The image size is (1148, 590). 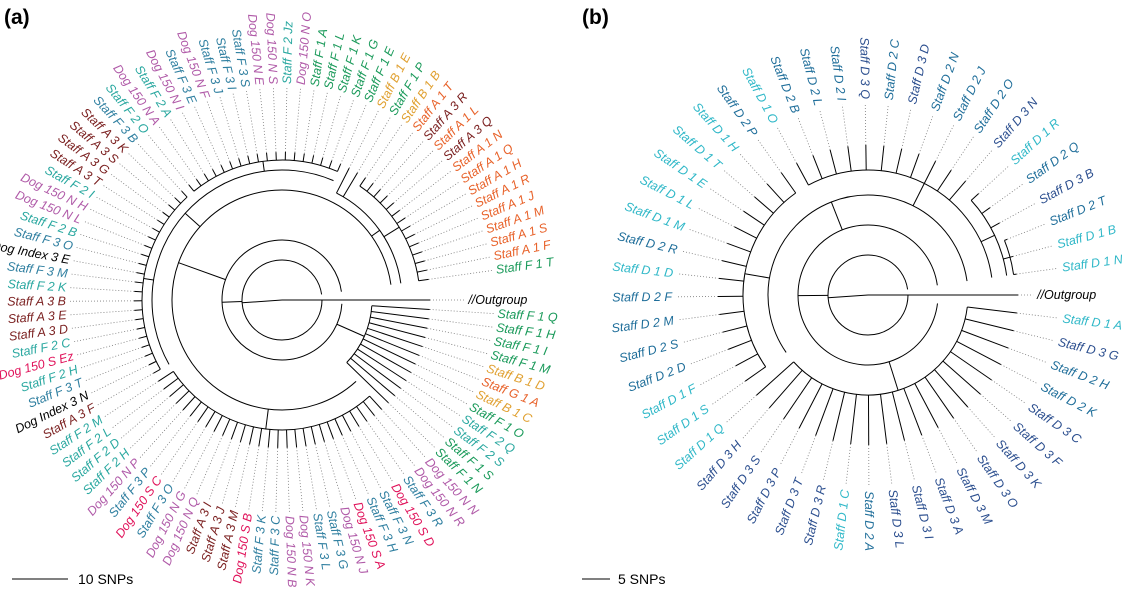 I want to click on leaf-label: Staff D 3 I, so click(x=922, y=512).